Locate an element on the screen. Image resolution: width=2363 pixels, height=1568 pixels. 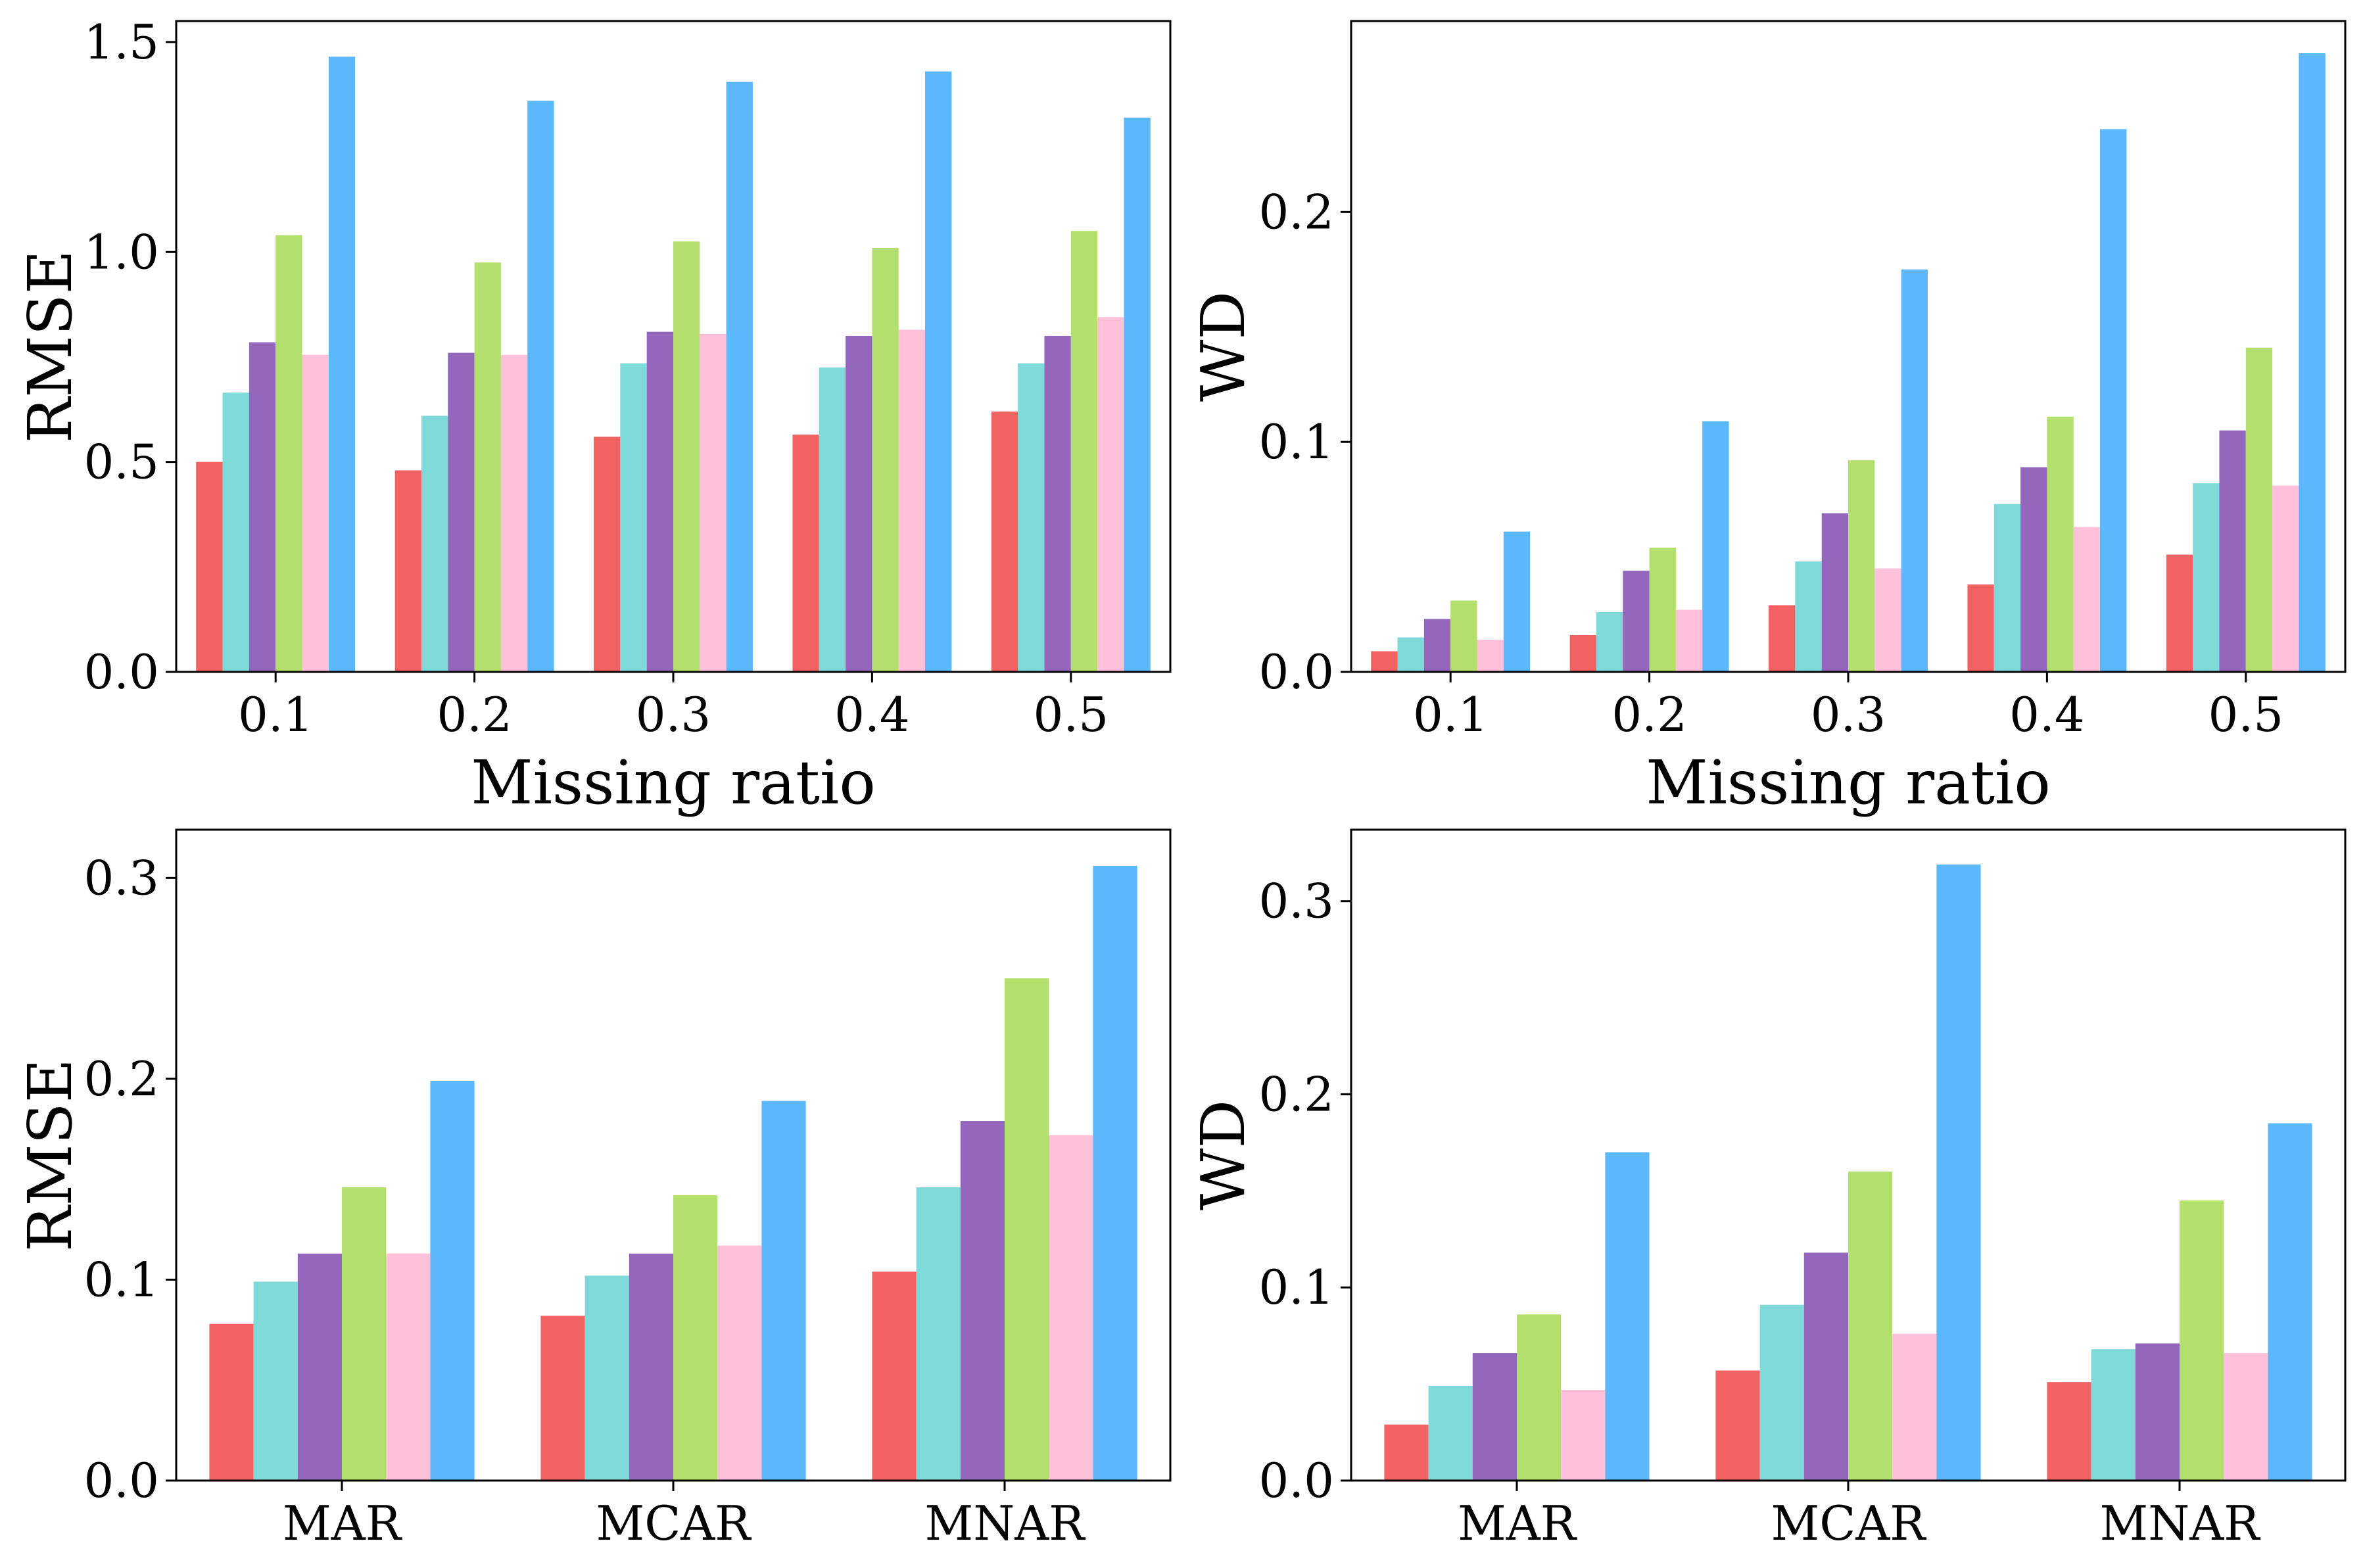
bar-series1-mcar is located at coordinates (562, 1399).